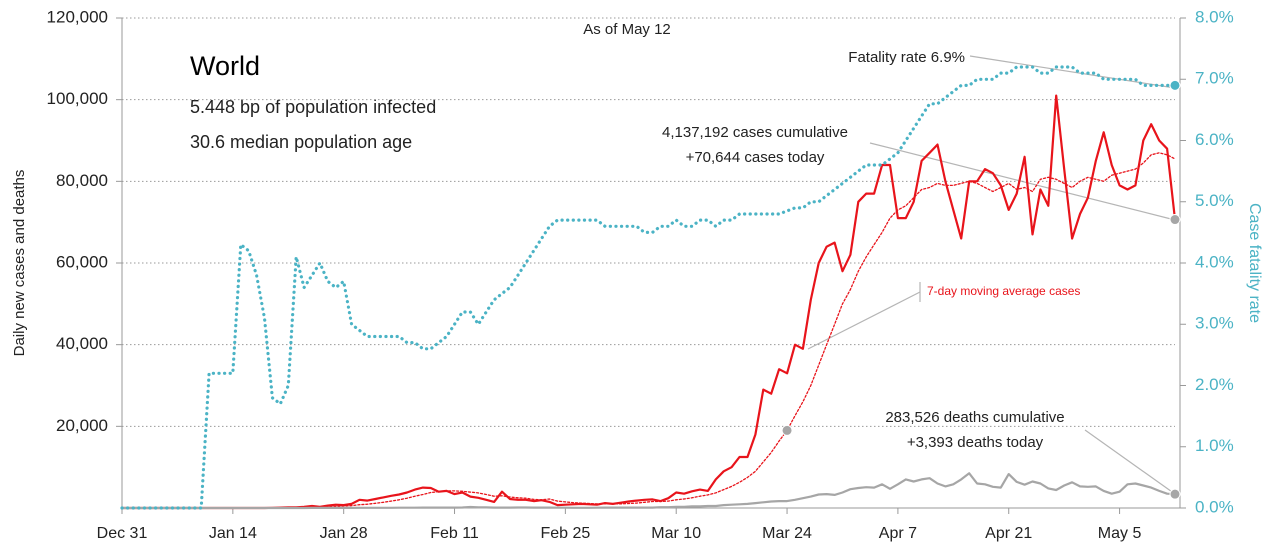 This screenshot has width=1269, height=547. Describe the element at coordinates (1214, 78) in the screenshot. I see `y2-tick-label: 7.0%` at that location.